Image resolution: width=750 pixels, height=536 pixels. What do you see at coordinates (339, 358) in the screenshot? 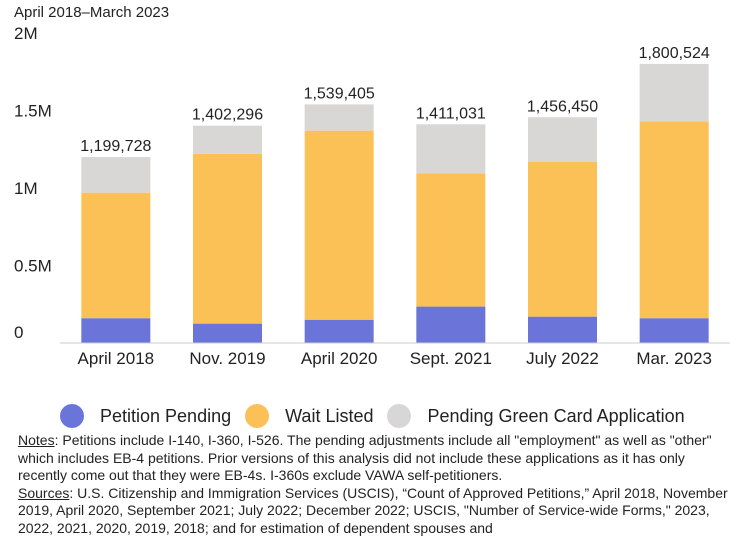
I see `x-tick-label: April 2020` at bounding box center [339, 358].